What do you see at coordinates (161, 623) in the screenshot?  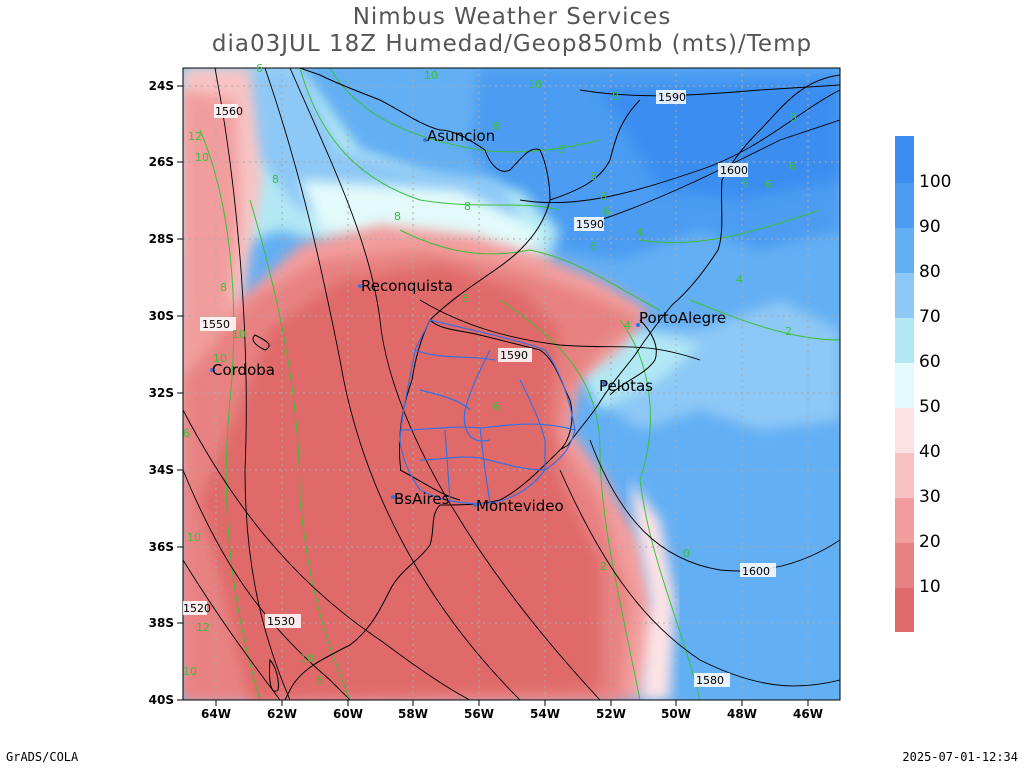 I see `lat-label: 38S` at bounding box center [161, 623].